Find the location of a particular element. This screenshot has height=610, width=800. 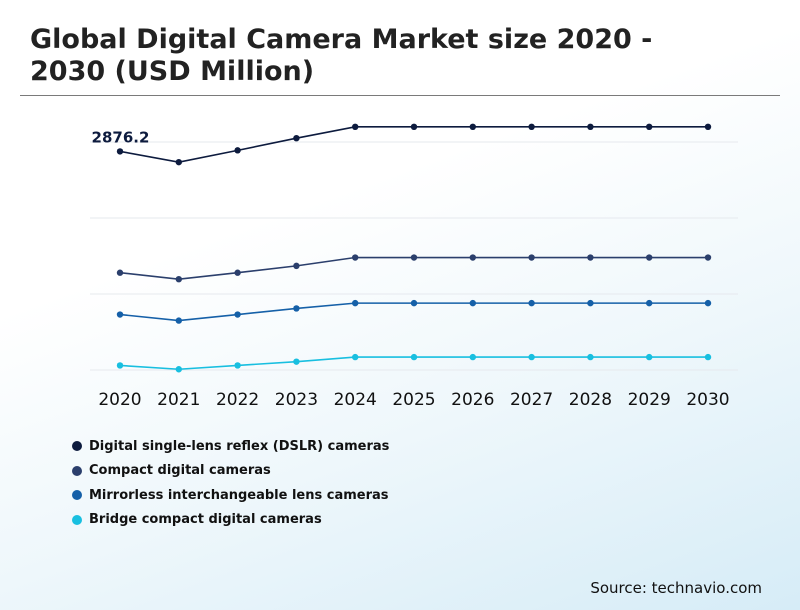

x-tick-label: 2030 is located at coordinates (707, 400).